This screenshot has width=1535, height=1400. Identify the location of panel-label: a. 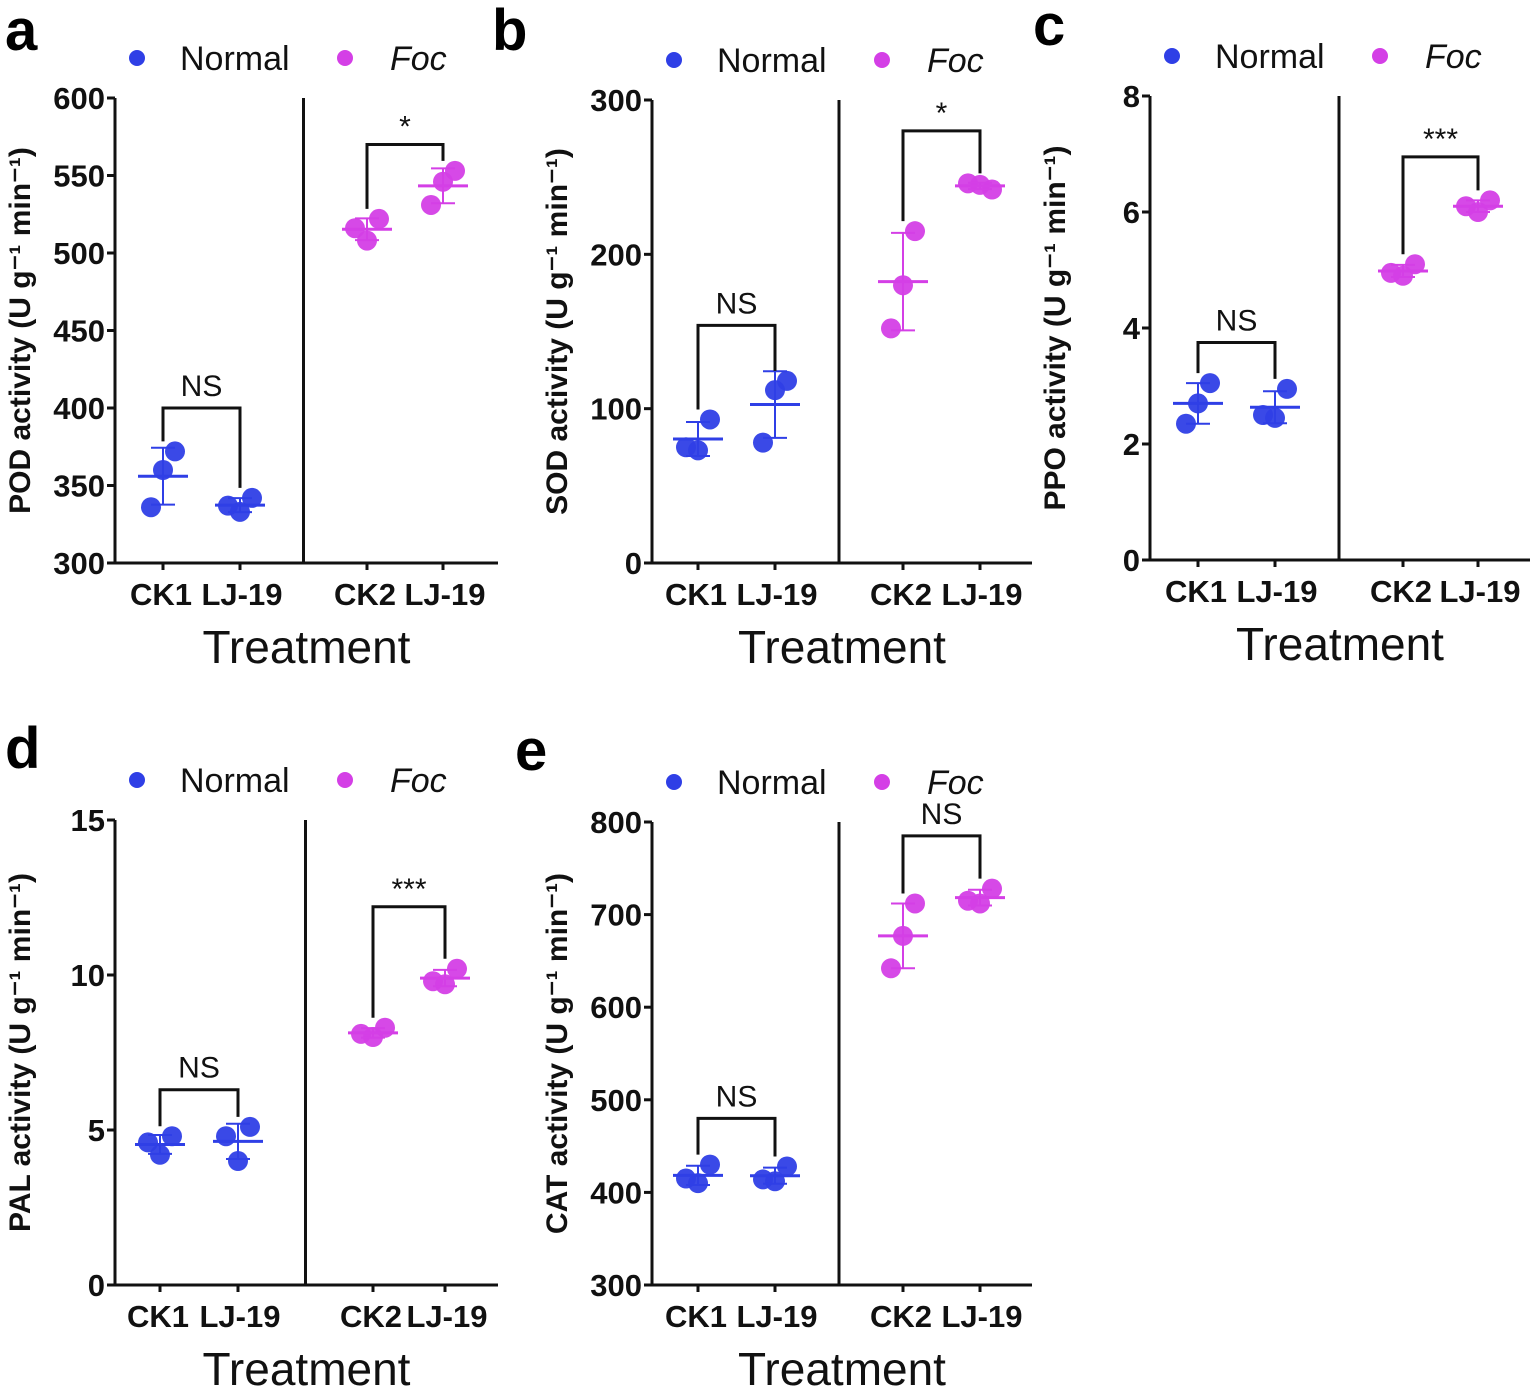
(21, 31).